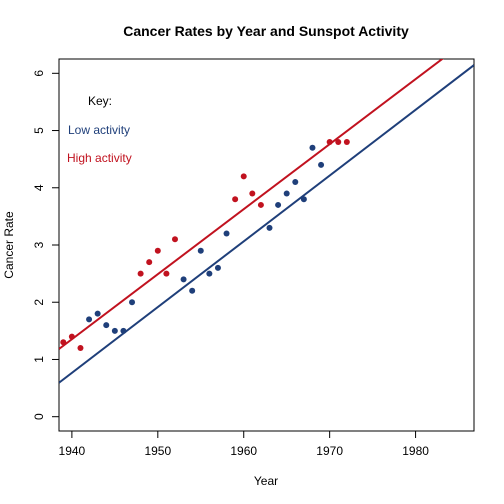 The height and width of the screenshot is (504, 504). I want to click on legend-entry-low-activity: Low activity, so click(99, 130).